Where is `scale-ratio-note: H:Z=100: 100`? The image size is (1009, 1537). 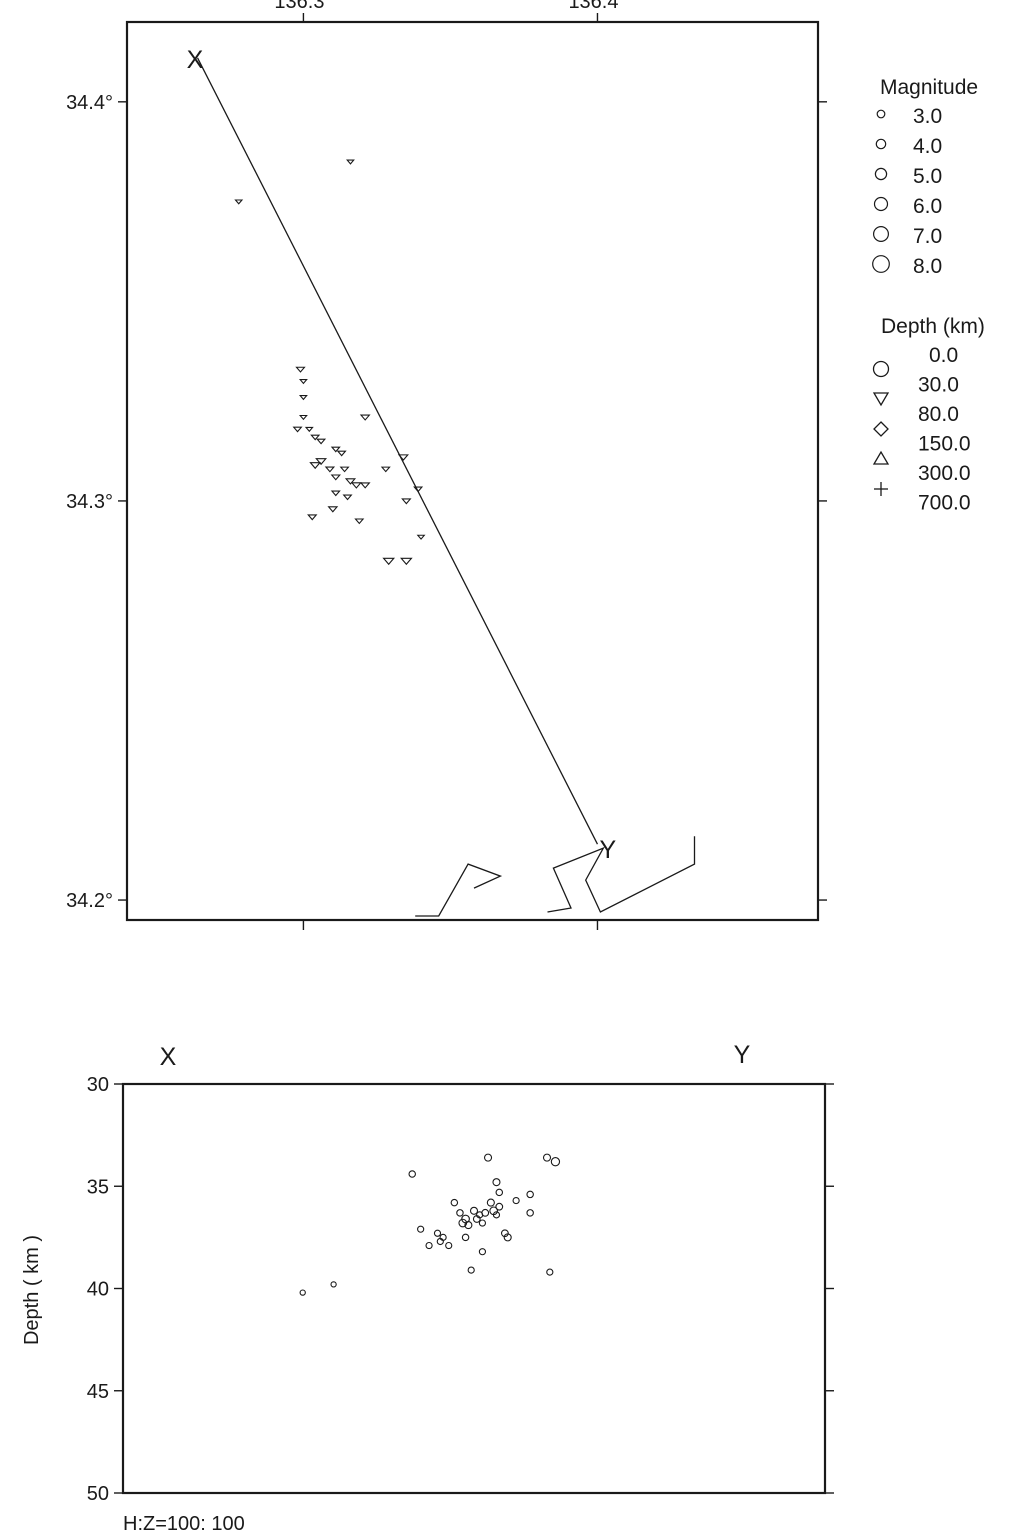 scale-ratio-note: H:Z=100: 100 is located at coordinates (184, 1524).